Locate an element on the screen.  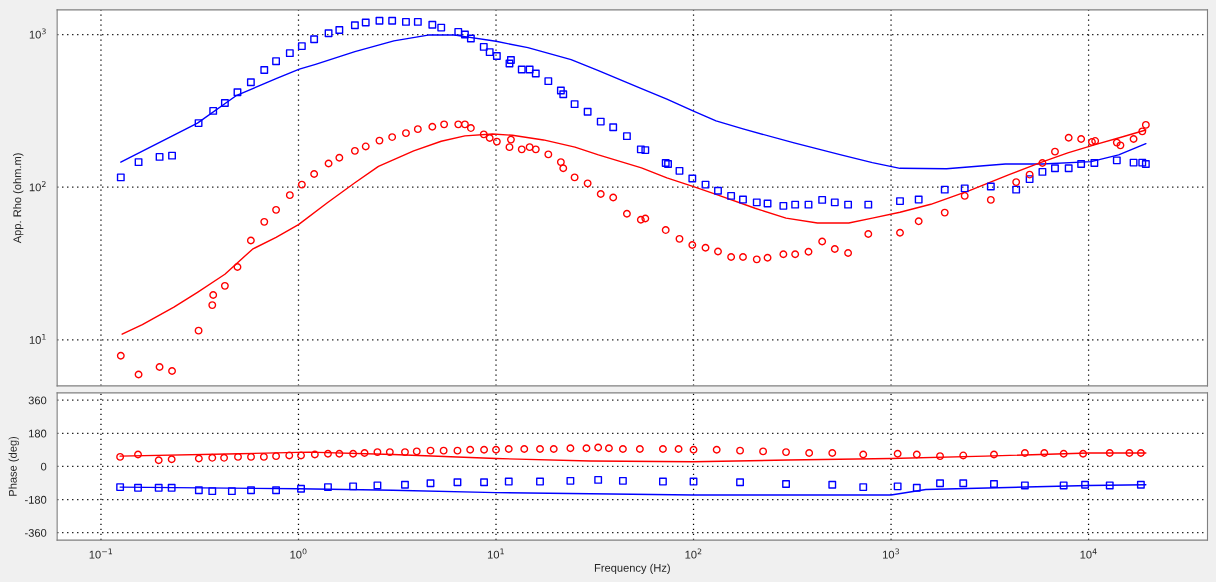
y-axis-title: App. Rho (ohm.m) is located at coordinates (18, 198).